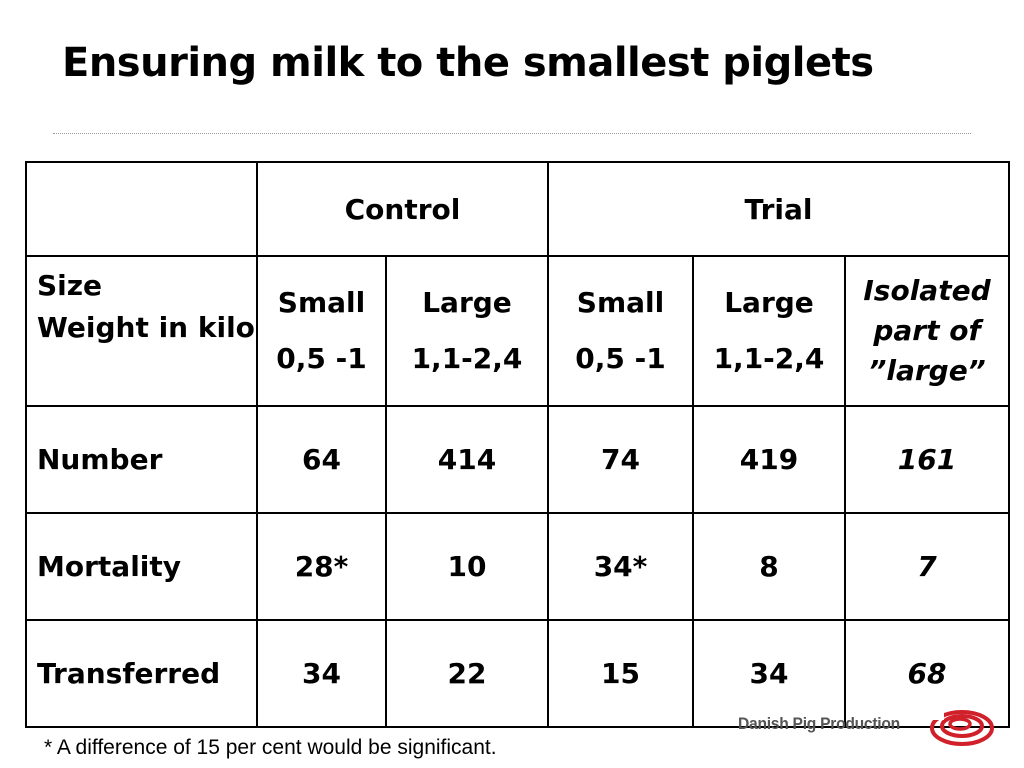 The image size is (1024, 768). What do you see at coordinates (70, 285) in the screenshot?
I see `size-label: Size` at bounding box center [70, 285].